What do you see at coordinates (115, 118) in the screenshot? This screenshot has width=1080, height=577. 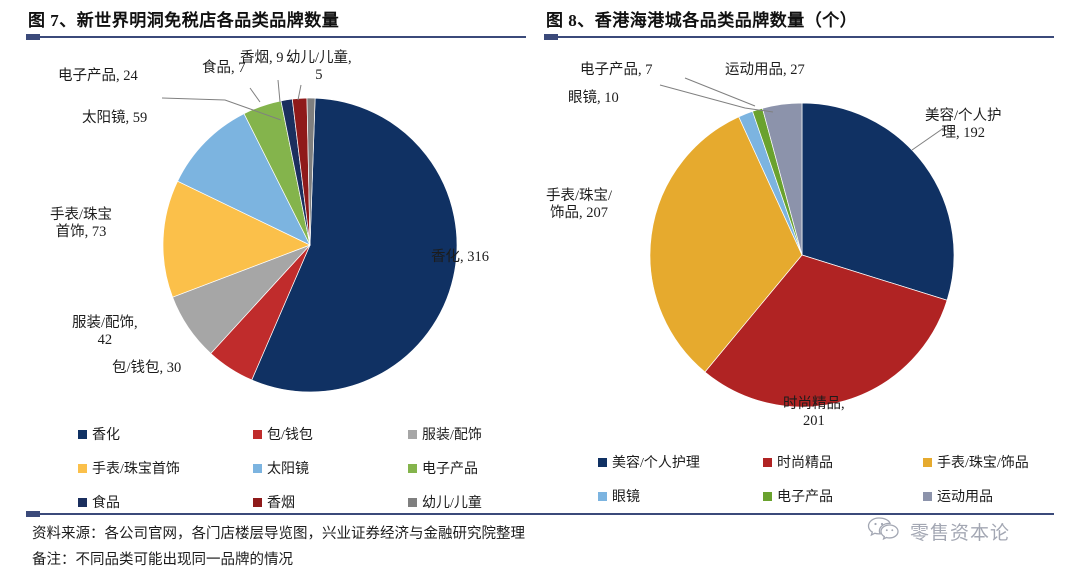 I see `figure-7-label-太阳镜: 太阳镜, 59` at bounding box center [115, 118].